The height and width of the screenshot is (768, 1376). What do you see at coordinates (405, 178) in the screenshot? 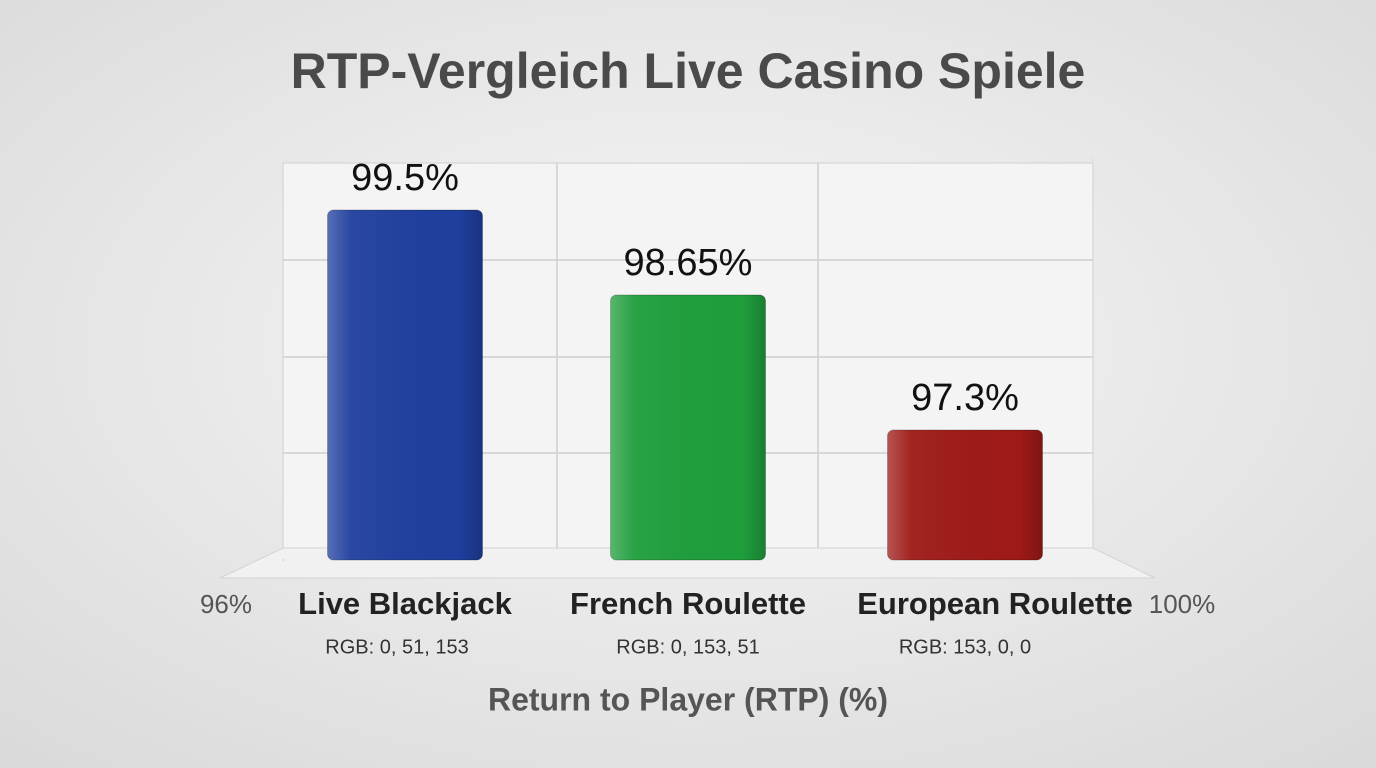
I see `value-label: 99.5%` at bounding box center [405, 178].